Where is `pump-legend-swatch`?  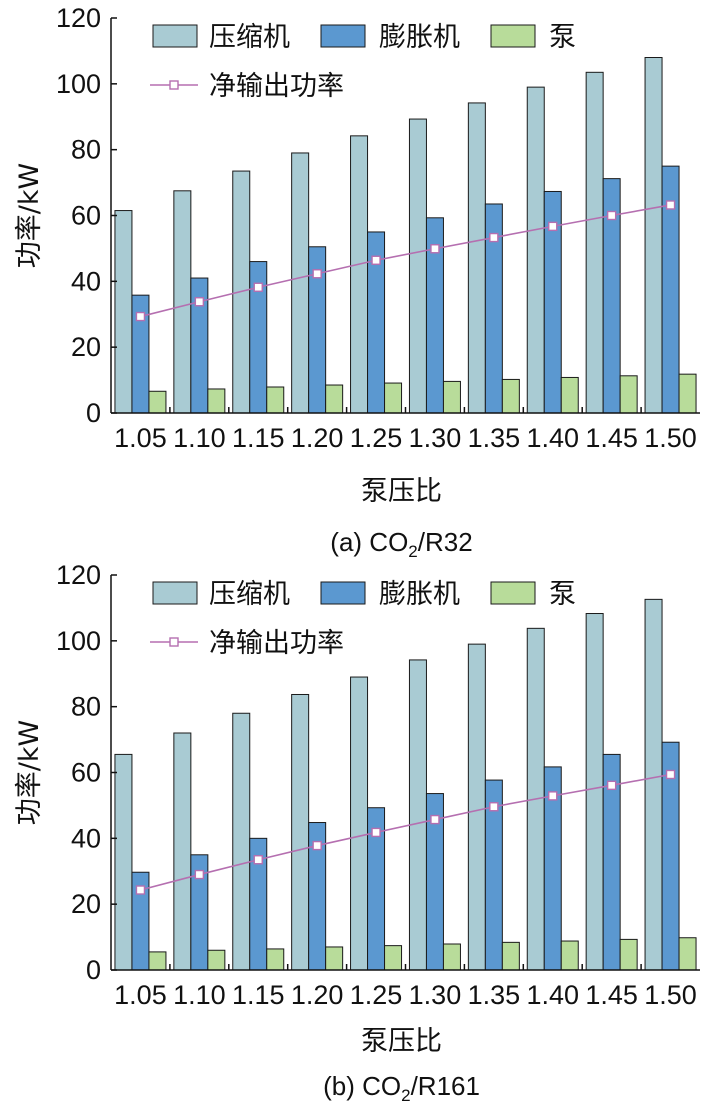 pump-legend-swatch is located at coordinates (513, 36).